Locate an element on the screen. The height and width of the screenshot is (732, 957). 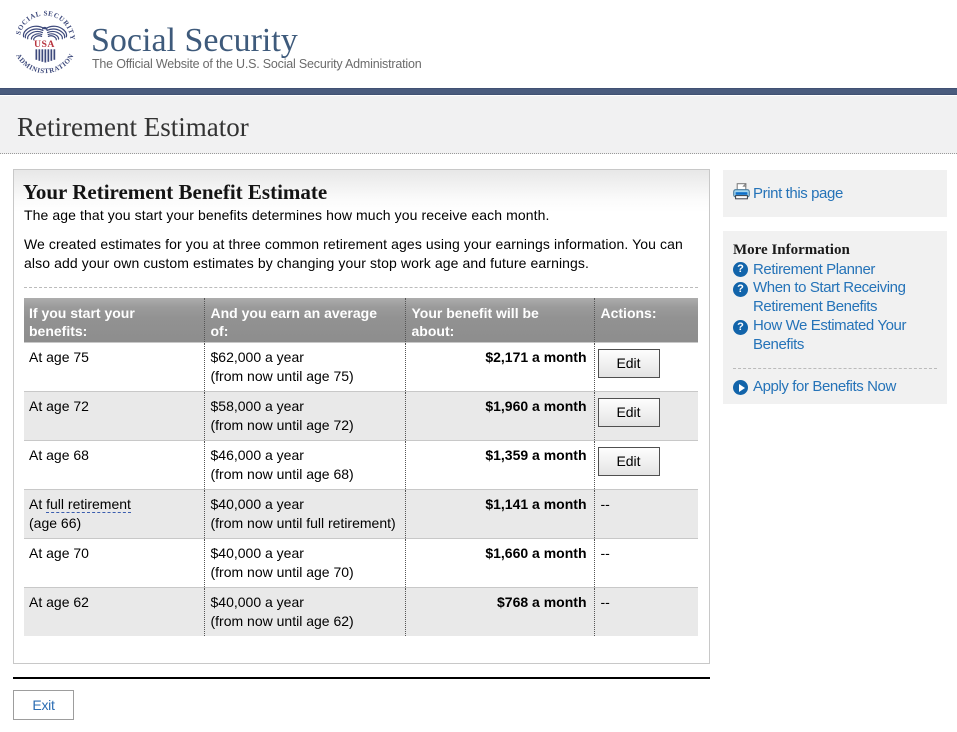
svg-text: USA is located at coordinates (44, 44).